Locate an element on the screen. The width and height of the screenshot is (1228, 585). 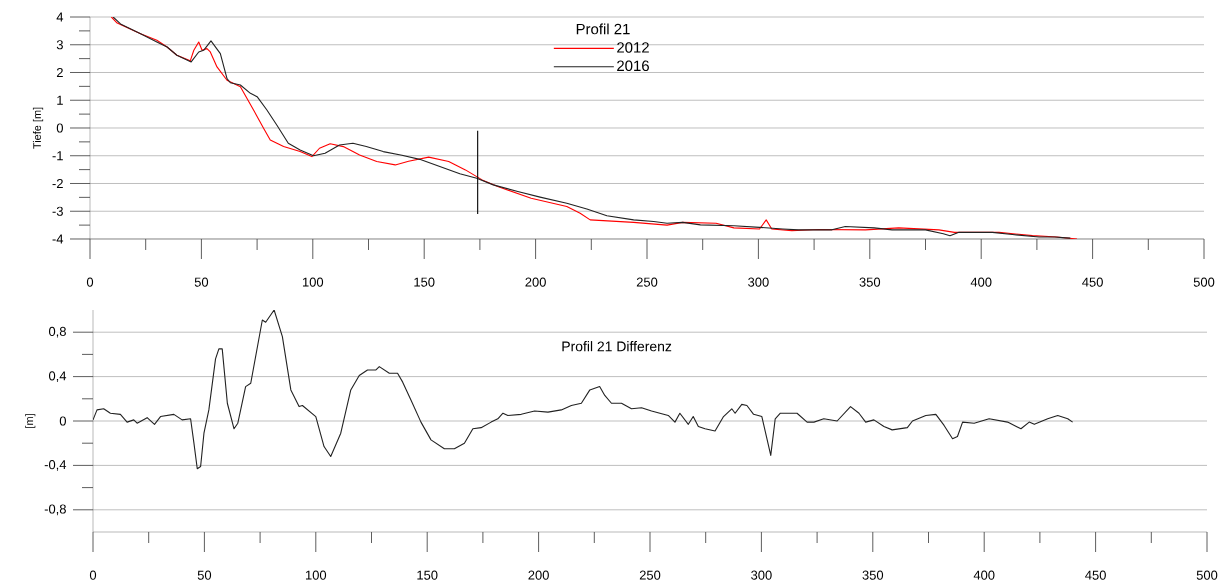
legend-label: 2016 is located at coordinates (633, 66).